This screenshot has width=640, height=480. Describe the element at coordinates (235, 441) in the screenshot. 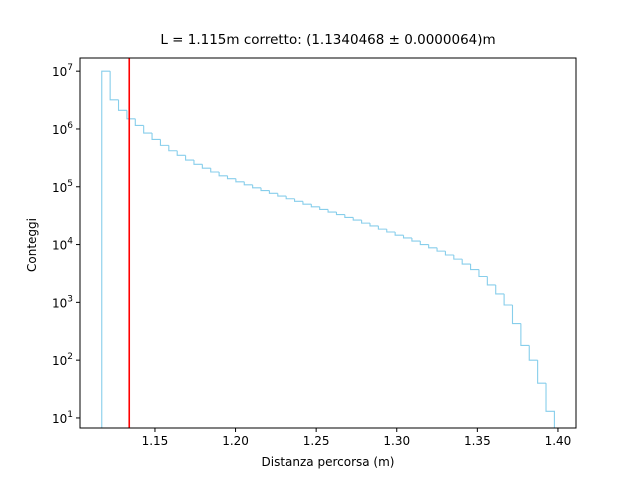

I see `x-tick-label: 1.20` at that location.